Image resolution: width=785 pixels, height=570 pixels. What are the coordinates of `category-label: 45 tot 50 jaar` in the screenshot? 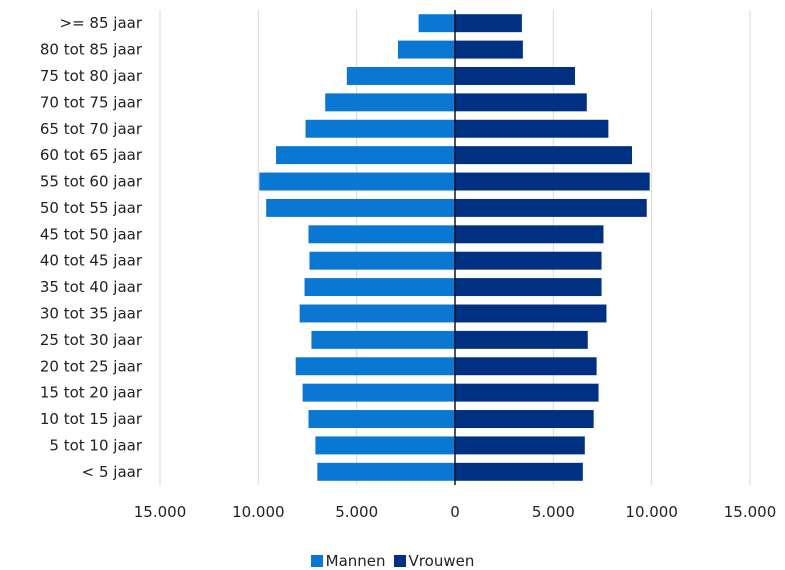 It's located at (91, 234).